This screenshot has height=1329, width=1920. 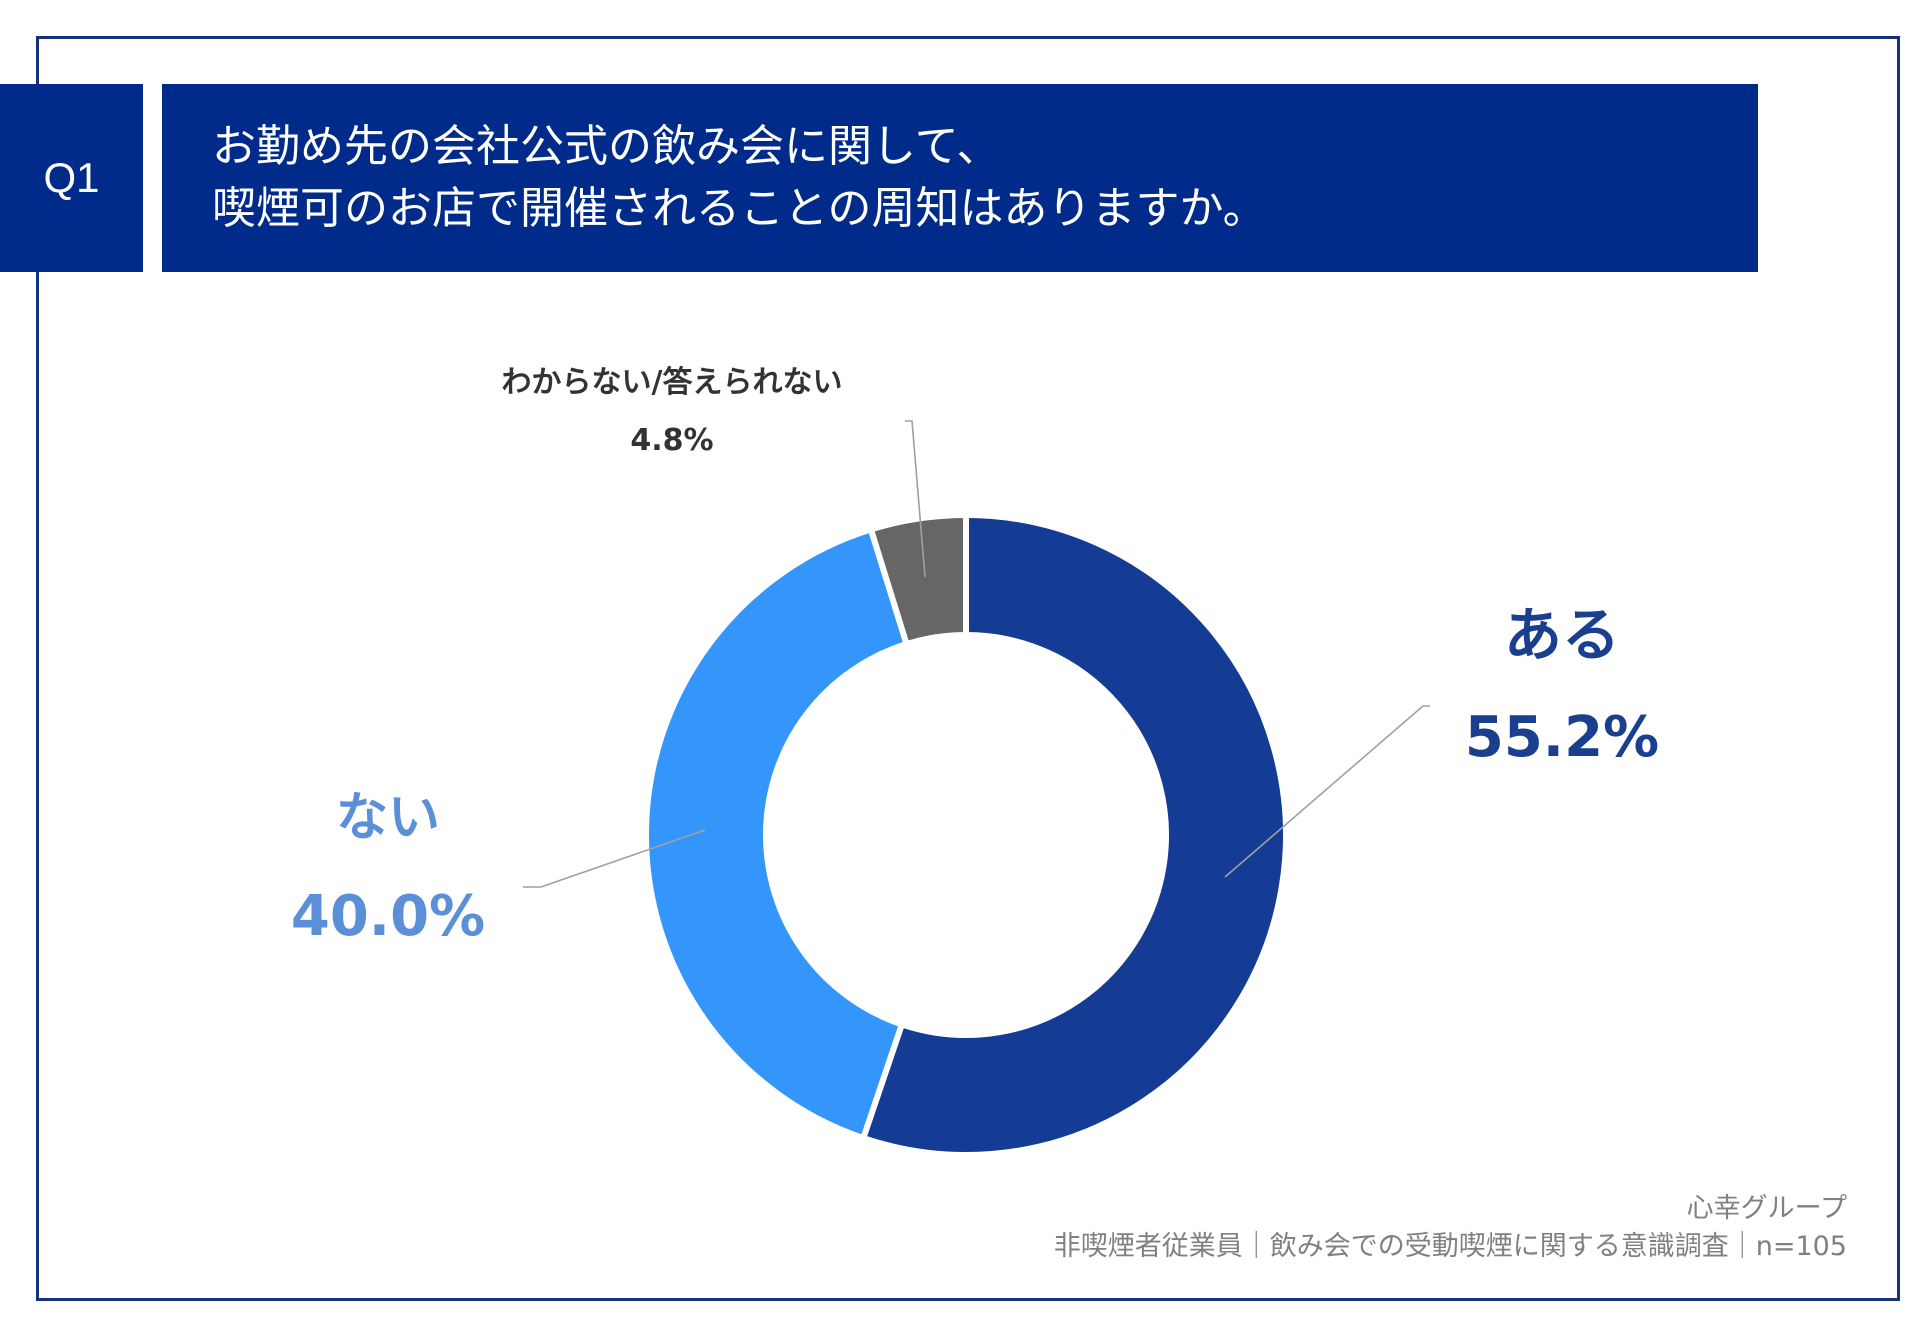 What do you see at coordinates (606, 146) in the screenshot?
I see `question-title-line-1: お勤め先の会社公式の飲み会に関して、` at bounding box center [606, 146].